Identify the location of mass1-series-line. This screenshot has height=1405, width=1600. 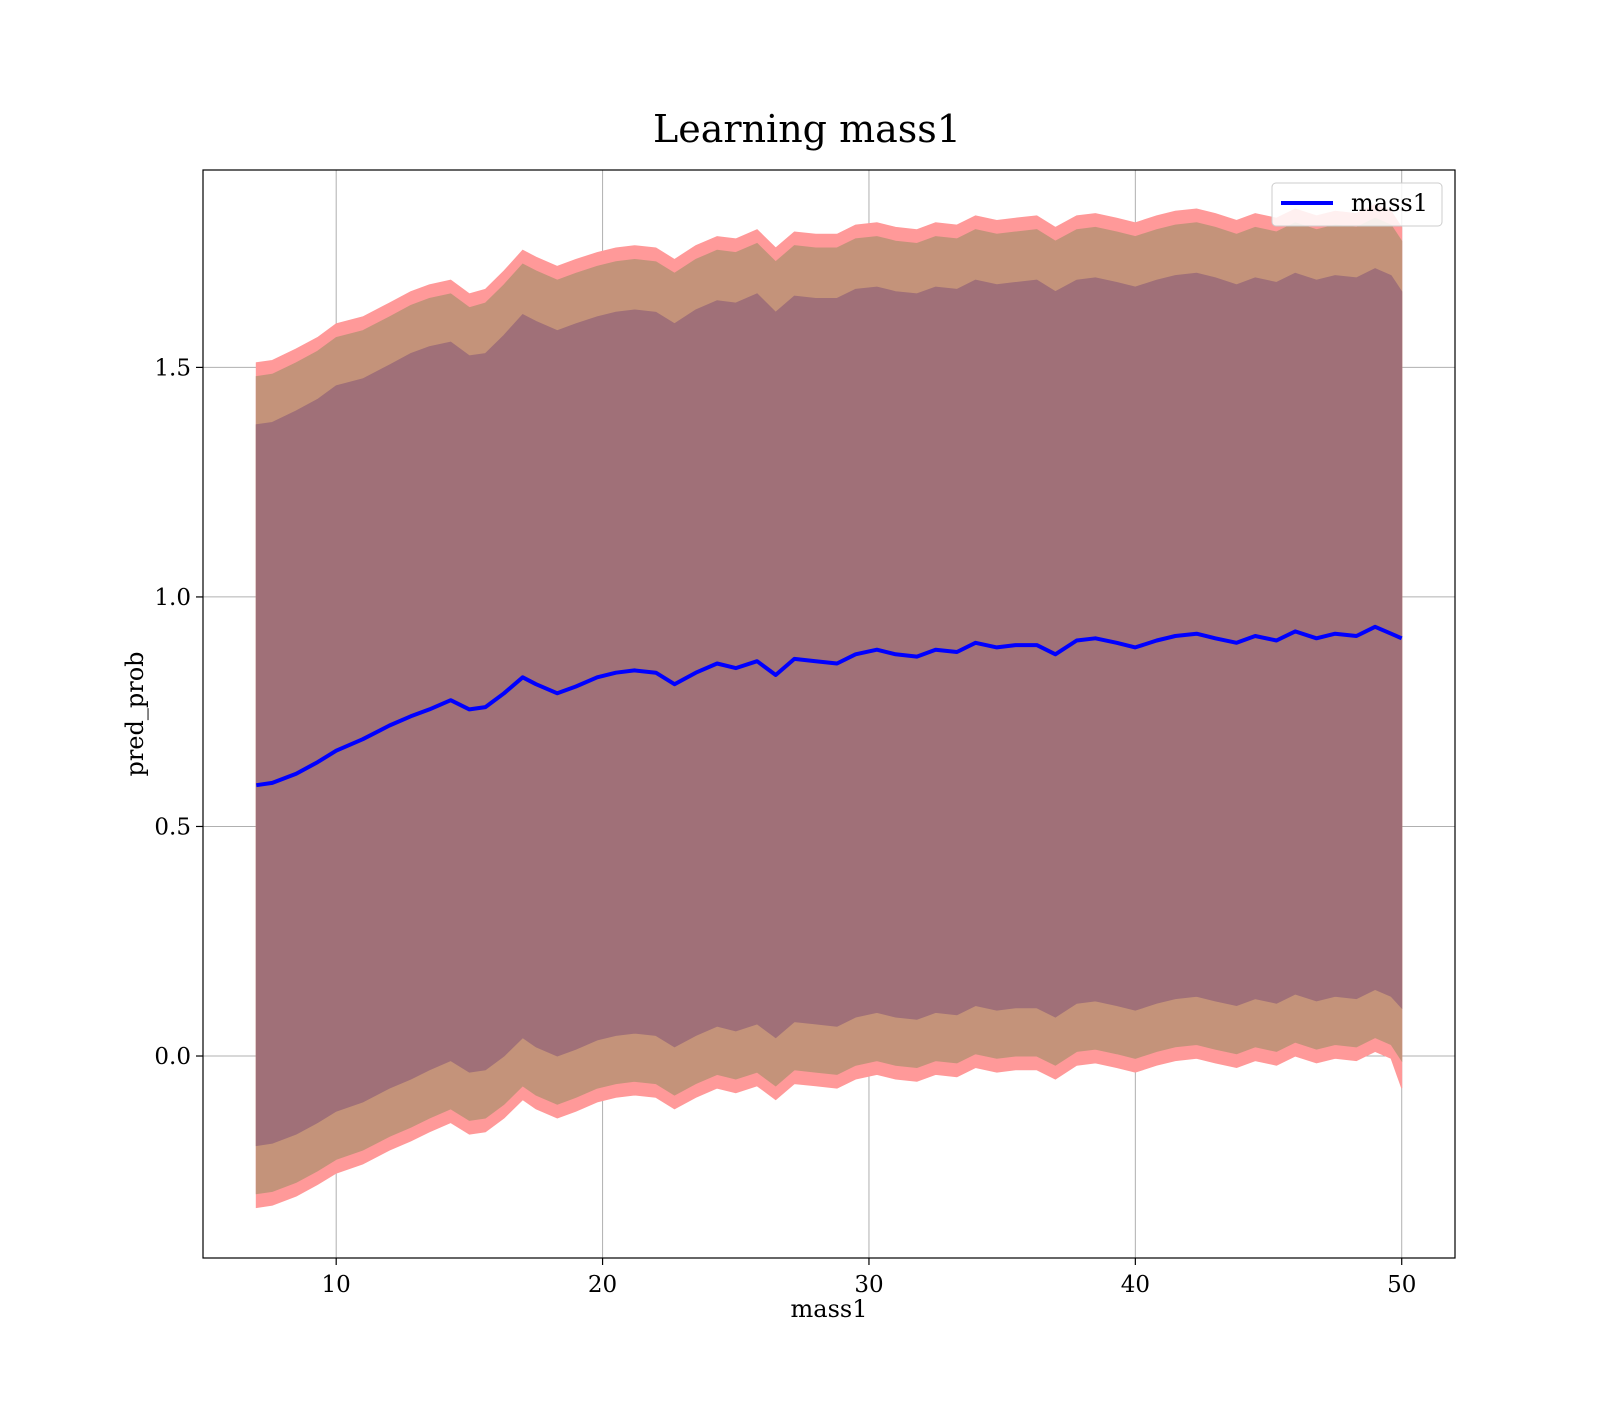
(829, 706).